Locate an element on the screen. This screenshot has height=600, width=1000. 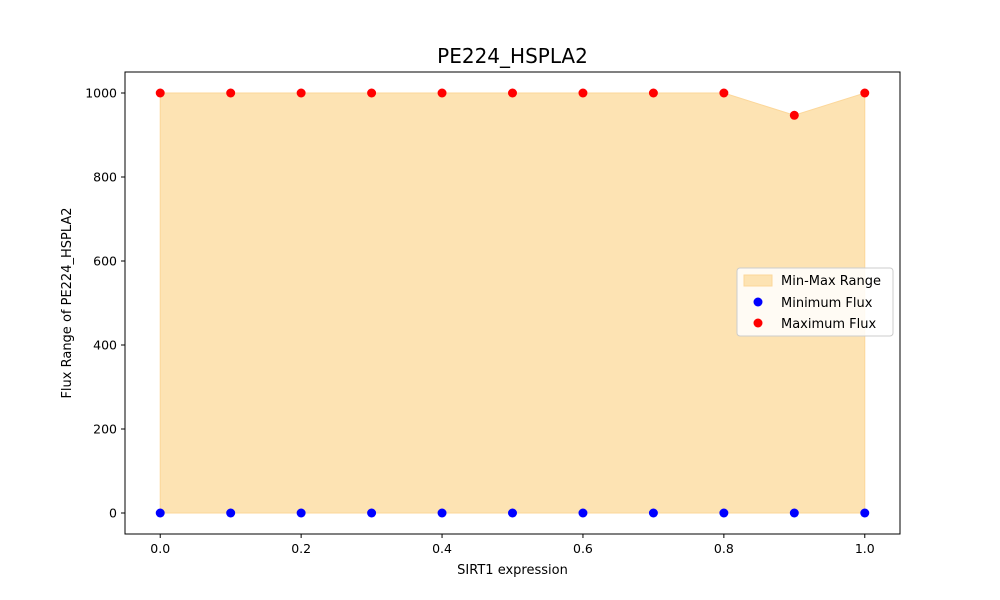
x-tick-label: 1.0 is located at coordinates (865, 548).